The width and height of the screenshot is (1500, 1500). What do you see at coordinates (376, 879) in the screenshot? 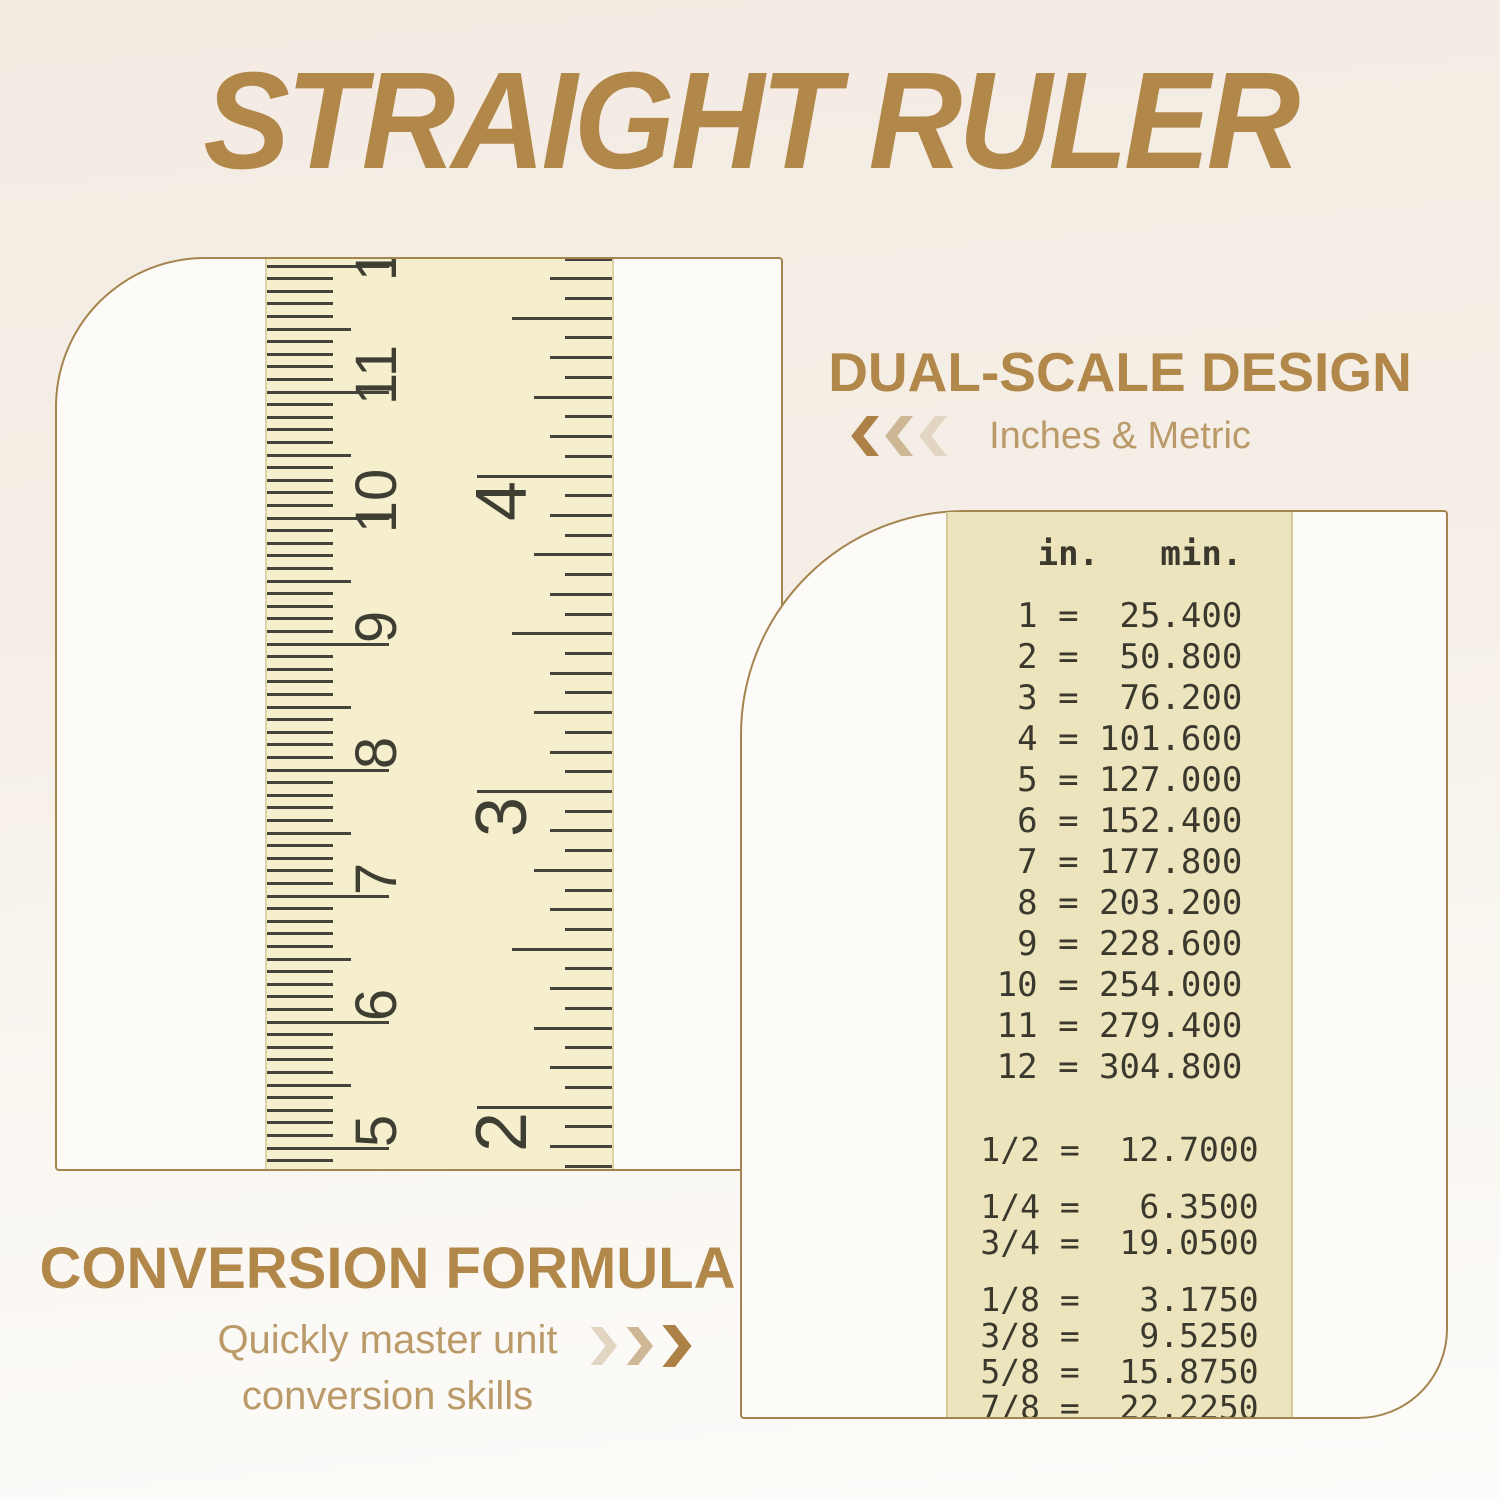
I see `cm-label: 7` at bounding box center [376, 879].